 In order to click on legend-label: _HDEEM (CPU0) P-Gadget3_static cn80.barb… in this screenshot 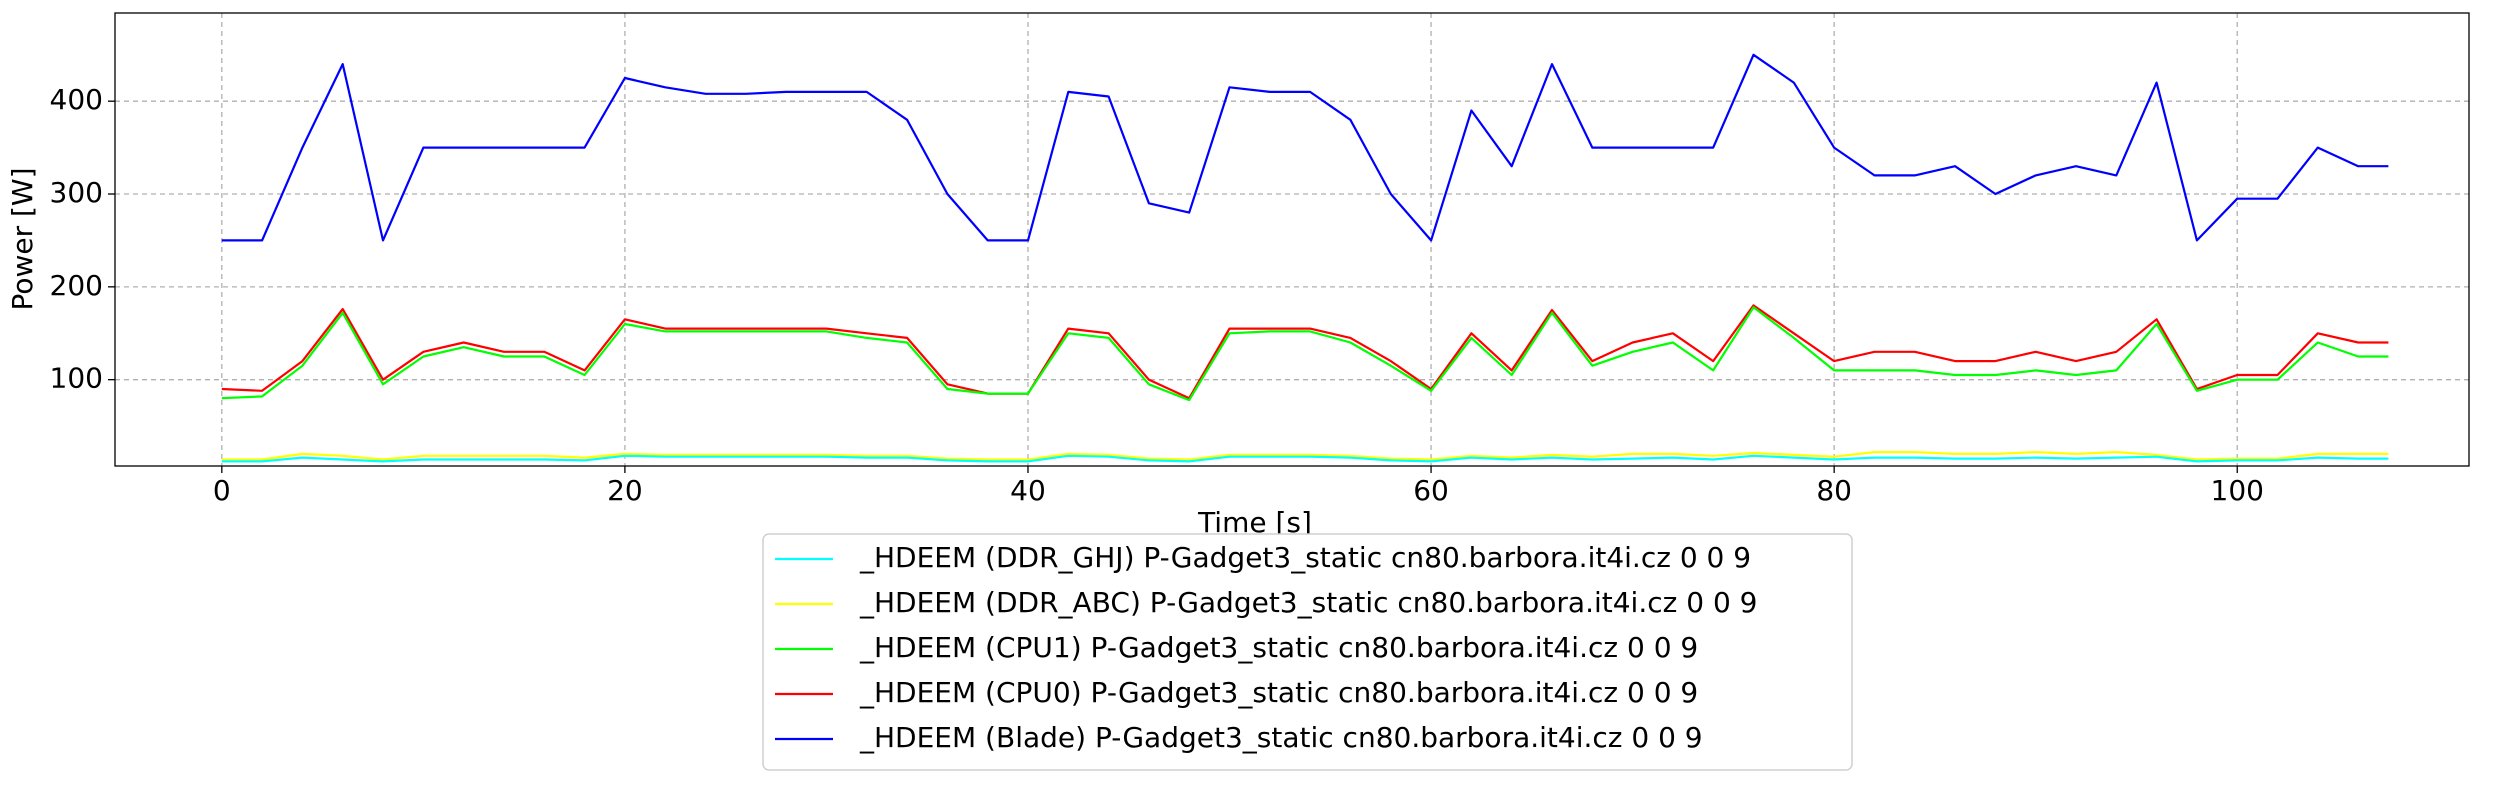, I will do `click(1278, 692)`.